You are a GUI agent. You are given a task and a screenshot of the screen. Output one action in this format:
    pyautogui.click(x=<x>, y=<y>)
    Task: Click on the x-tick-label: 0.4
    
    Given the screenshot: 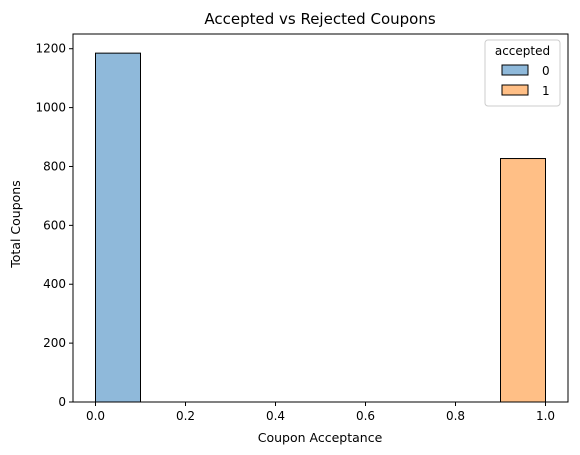 What is the action you would take?
    pyautogui.click(x=275, y=416)
    